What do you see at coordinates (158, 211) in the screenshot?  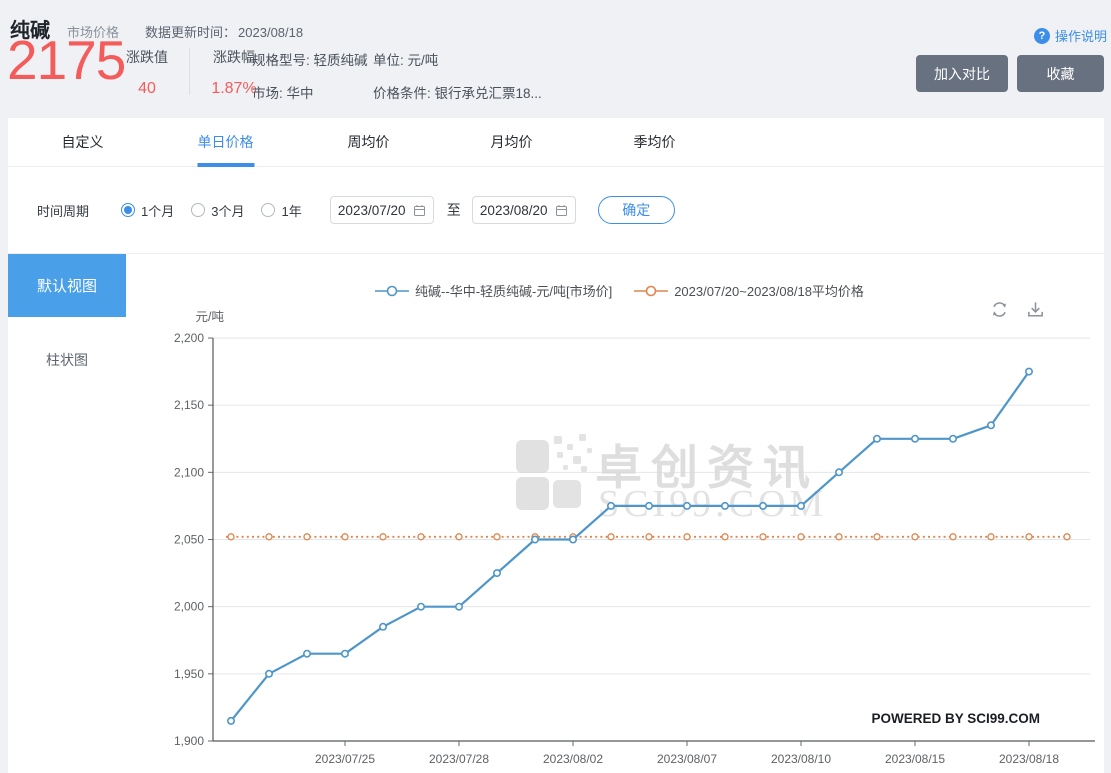 I see `radio-1-month-label: 1个月` at bounding box center [158, 211].